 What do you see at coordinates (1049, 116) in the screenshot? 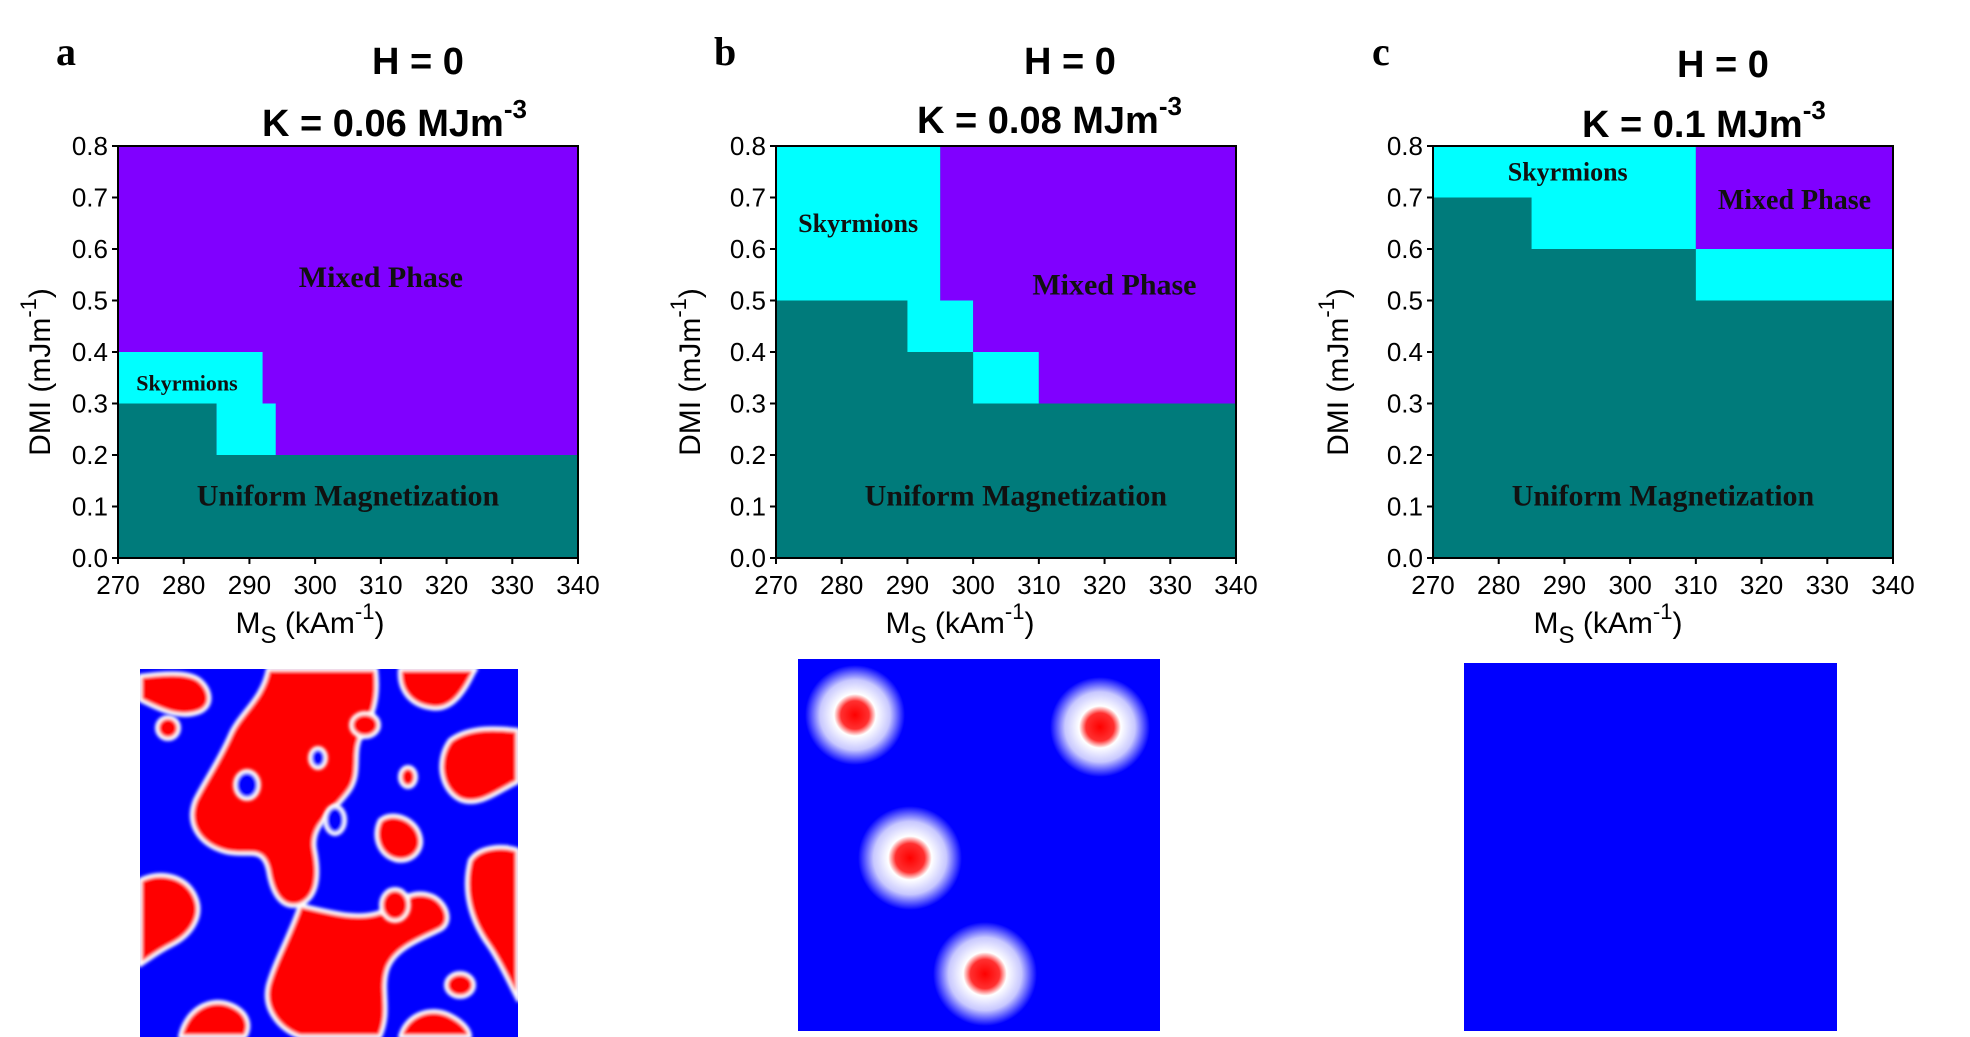
I see `panel-b-title-k: K = 0.08 MJm-3` at bounding box center [1049, 116].